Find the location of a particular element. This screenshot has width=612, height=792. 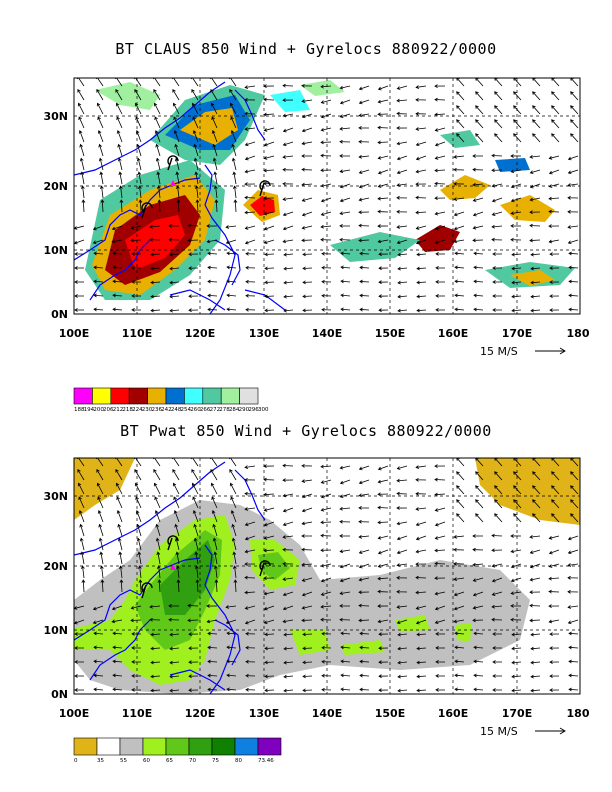

colorbar-label: 60 is located at coordinates (146, 761).